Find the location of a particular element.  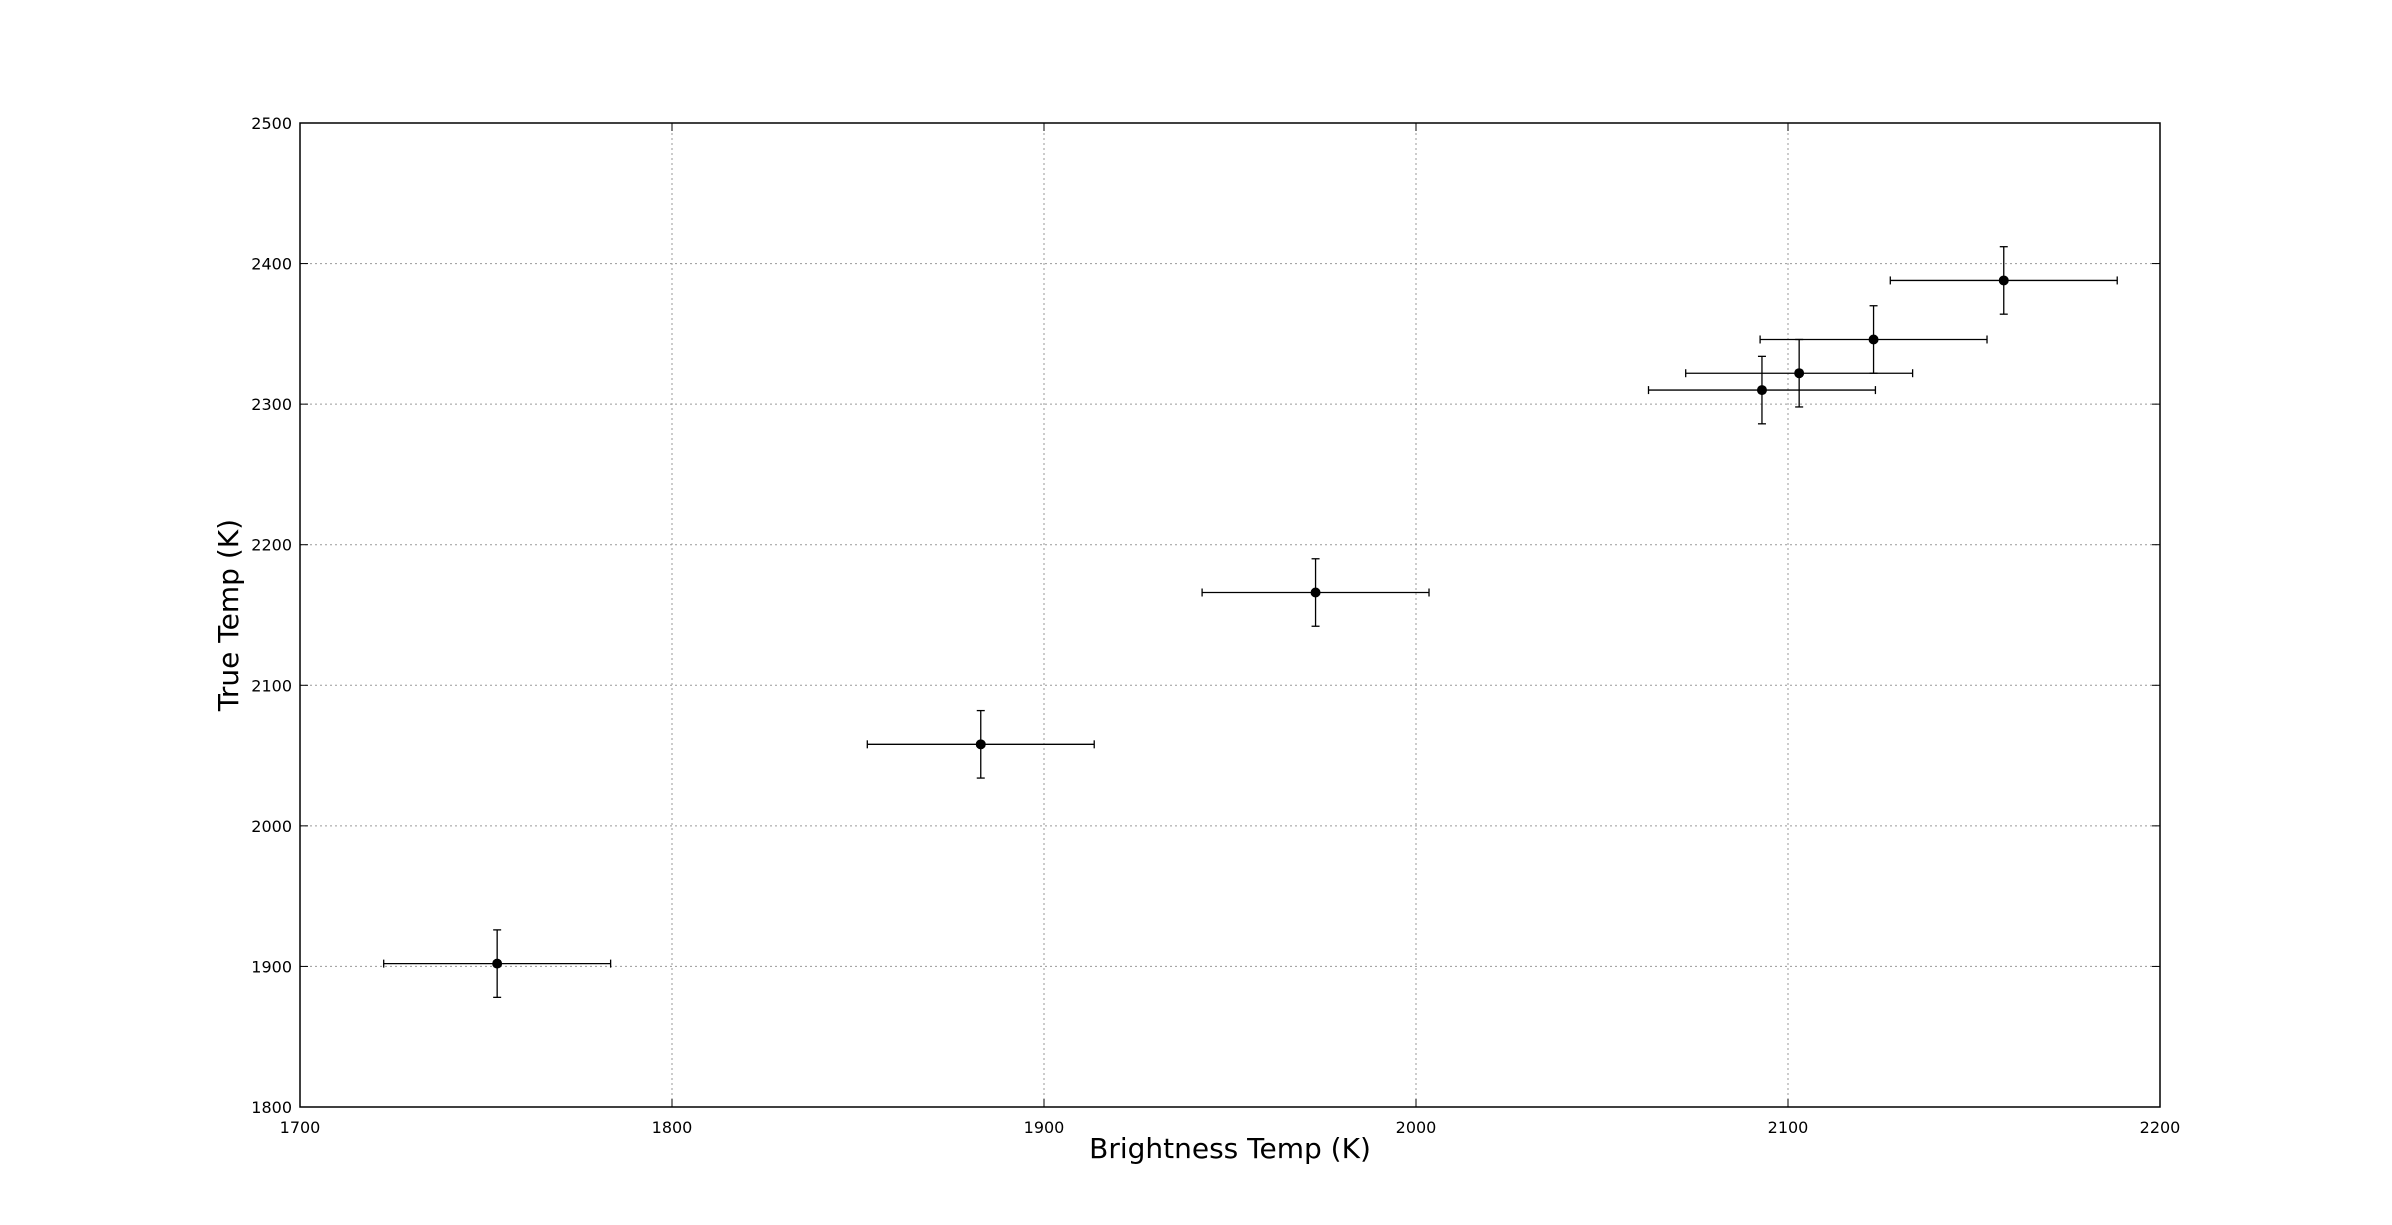

y-tick-label: 1900 is located at coordinates (271, 966).